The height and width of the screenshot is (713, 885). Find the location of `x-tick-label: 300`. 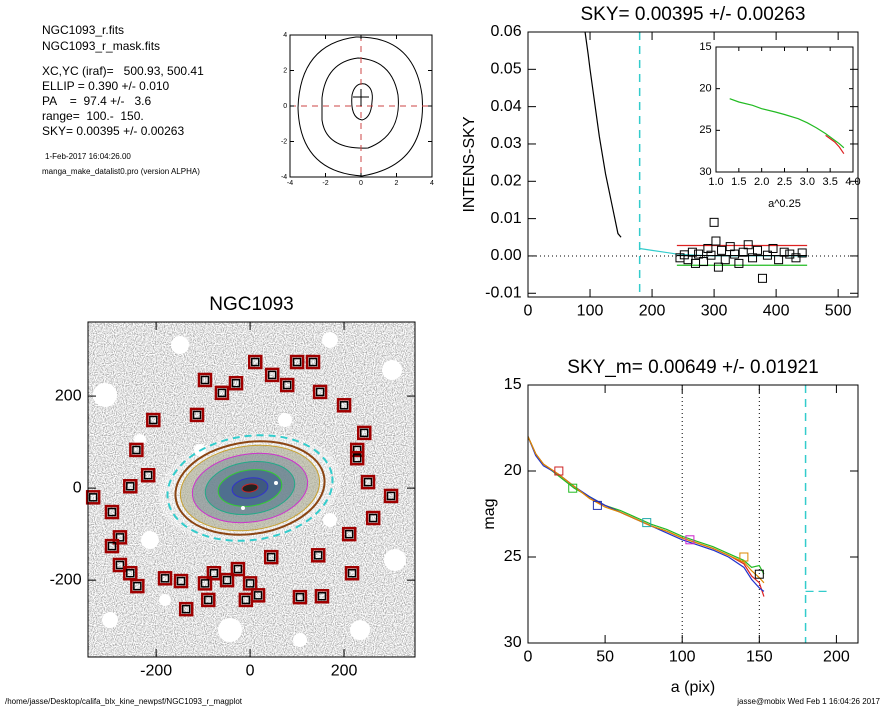

x-tick-label: 300 is located at coordinates (714, 311).